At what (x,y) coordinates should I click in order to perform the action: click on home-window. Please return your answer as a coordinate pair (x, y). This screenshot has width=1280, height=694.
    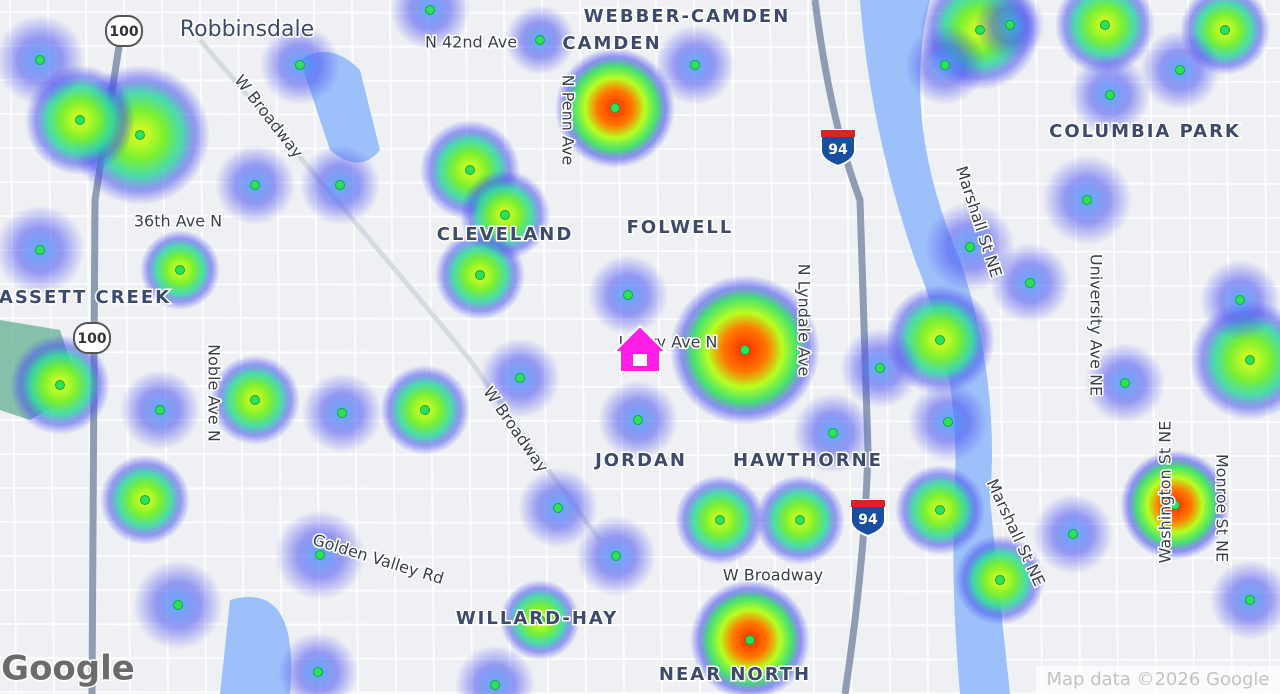
    Looking at the image, I should click on (640, 360).